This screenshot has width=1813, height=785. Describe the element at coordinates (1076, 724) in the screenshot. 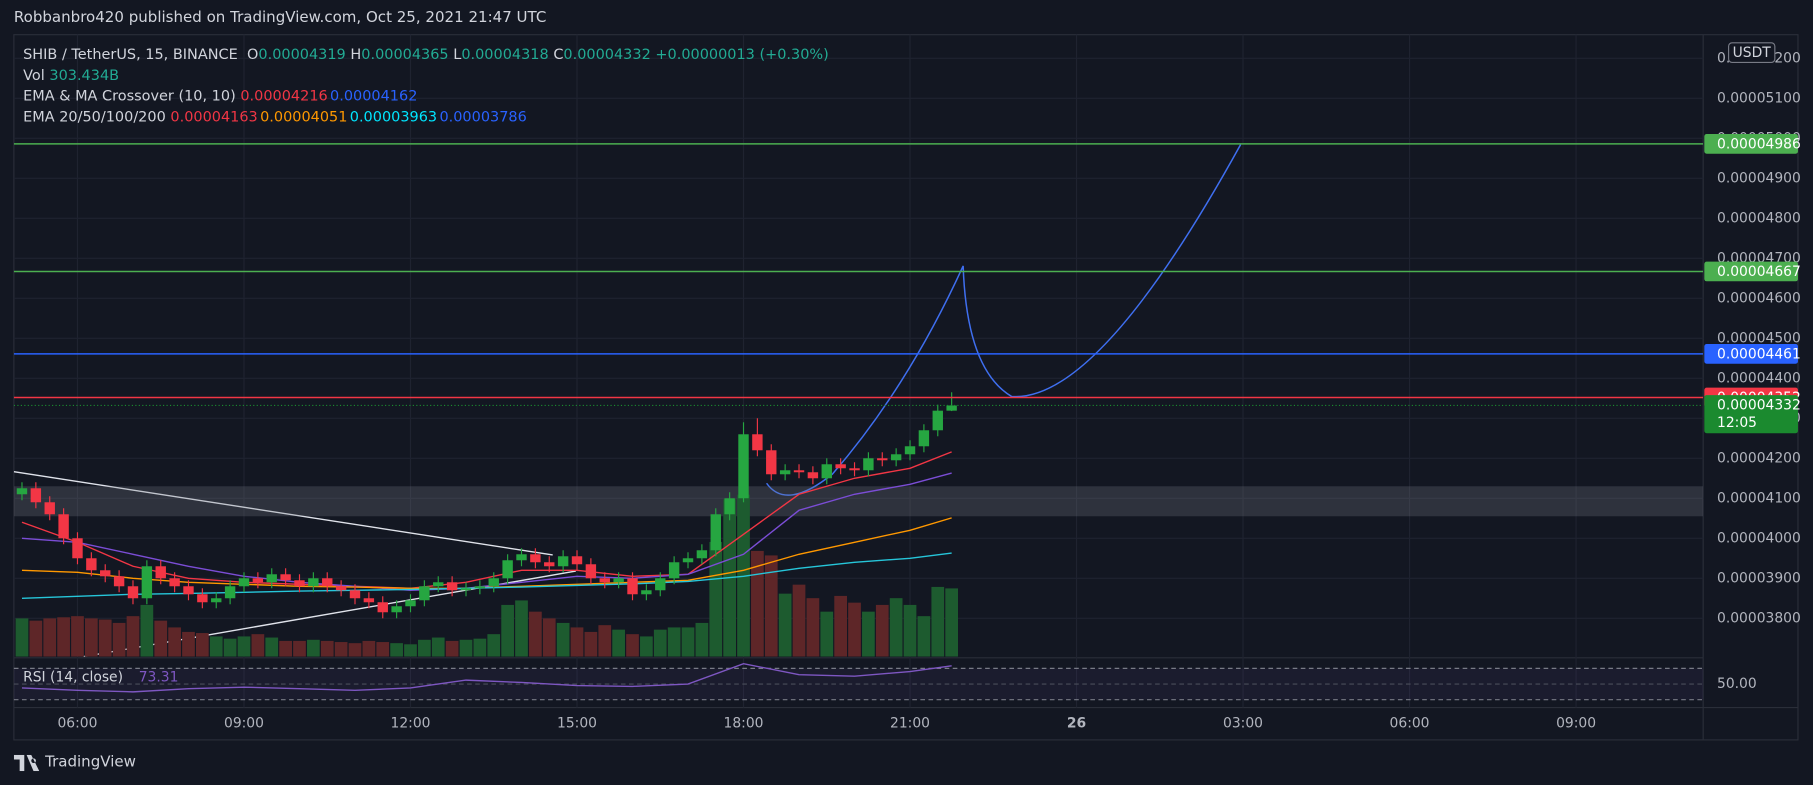

I see `x-tick-label: 26` at that location.